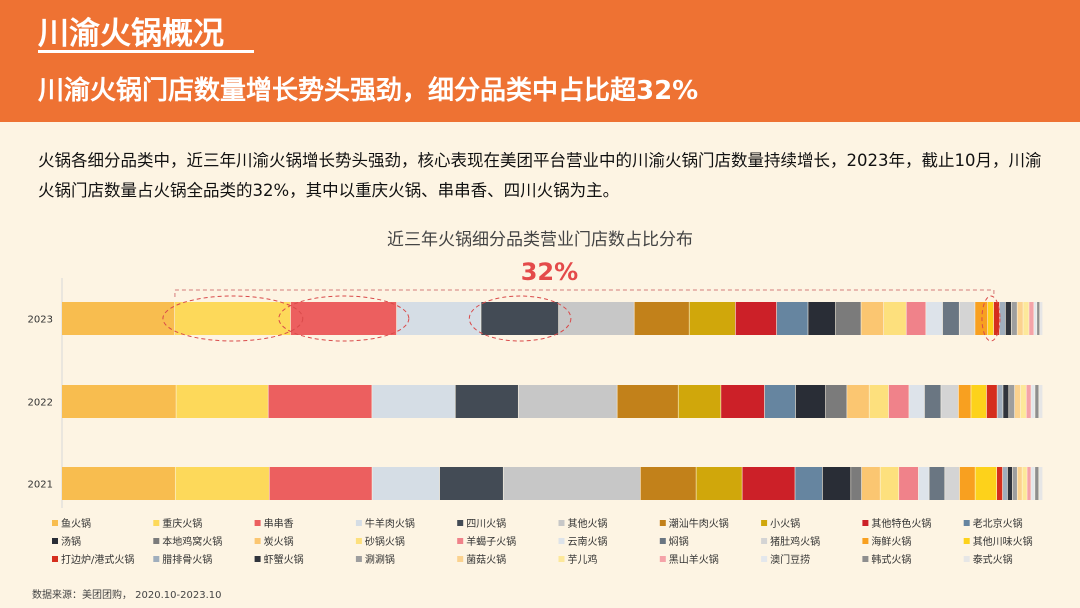  What do you see at coordinates (279, 524) in the screenshot?
I see `legend-label: 串串香` at bounding box center [279, 524].